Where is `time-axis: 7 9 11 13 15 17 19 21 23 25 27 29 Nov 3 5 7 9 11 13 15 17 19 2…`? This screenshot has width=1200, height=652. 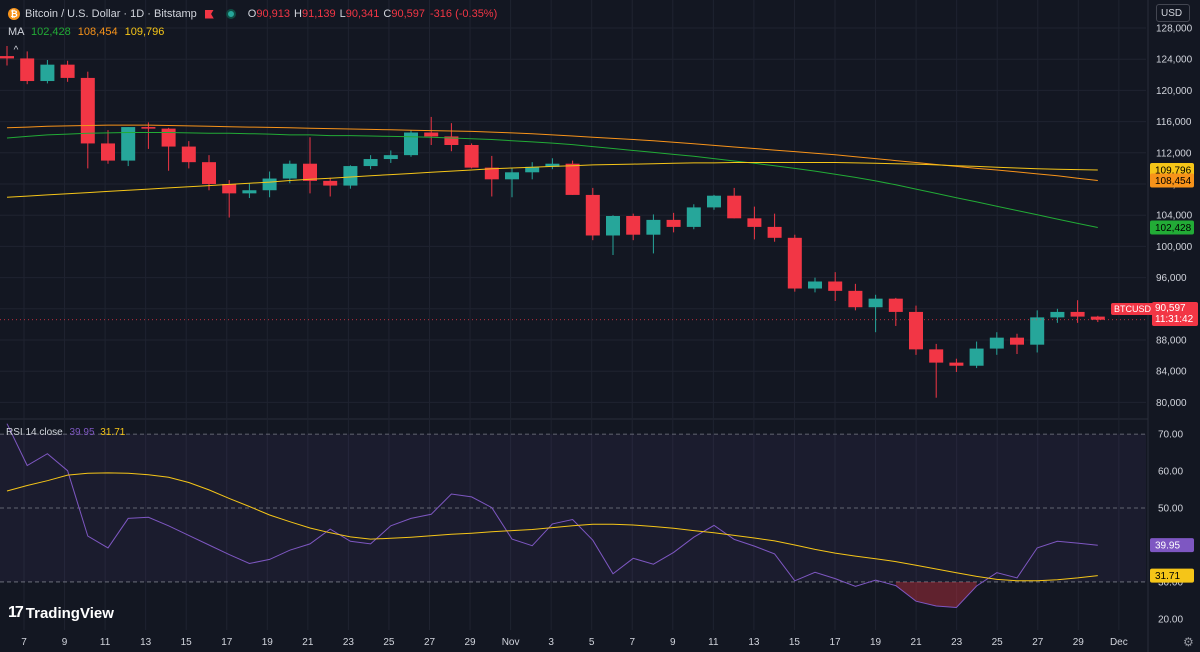
time-axis: 7 9 11 13 15 17 19 21 23 25 27 29 Nov 3 5 7 9 11 13 15 17 19 2… is located at coordinates (574, 642).